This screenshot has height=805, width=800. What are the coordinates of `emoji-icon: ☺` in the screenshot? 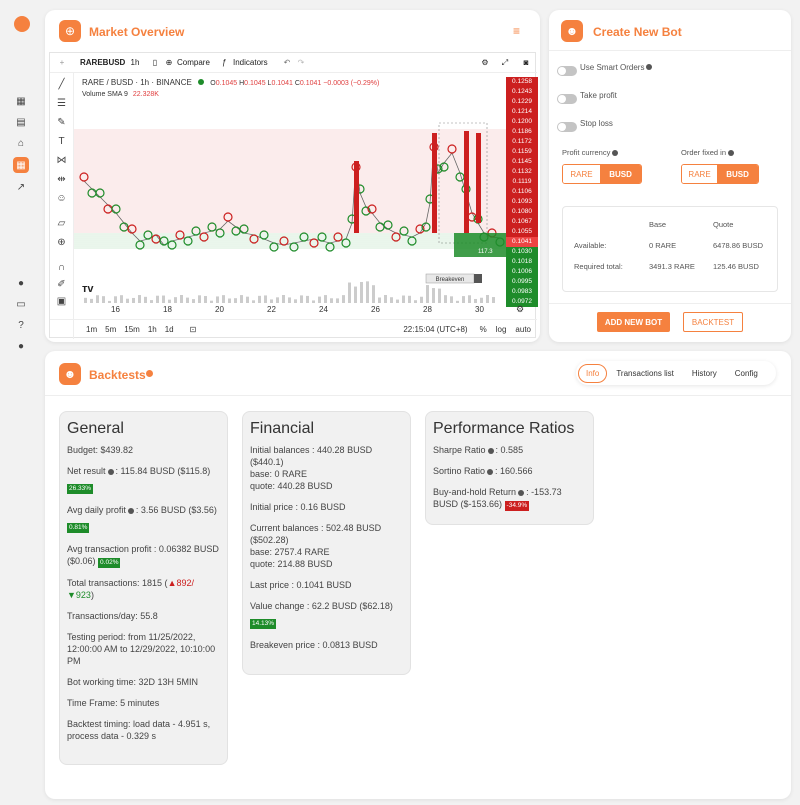 It's located at (61, 198).